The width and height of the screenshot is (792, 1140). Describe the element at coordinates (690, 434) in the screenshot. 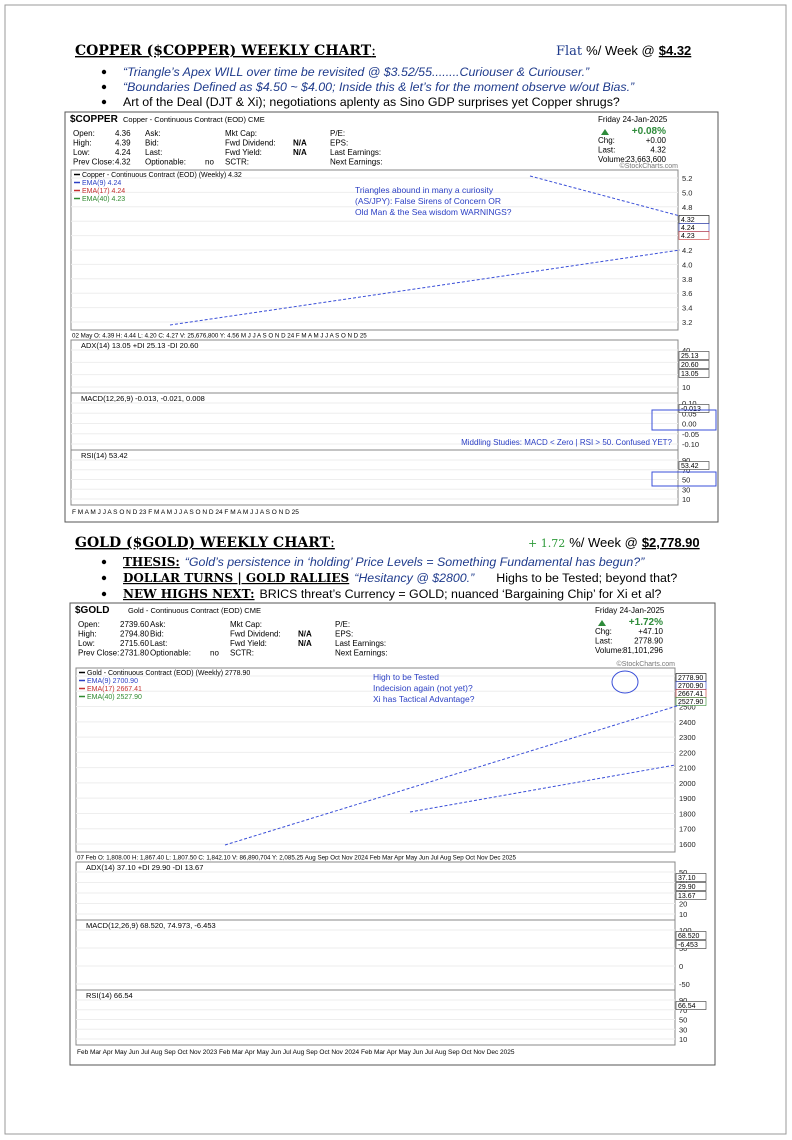

I see `indicator-tick: -0.05` at that location.